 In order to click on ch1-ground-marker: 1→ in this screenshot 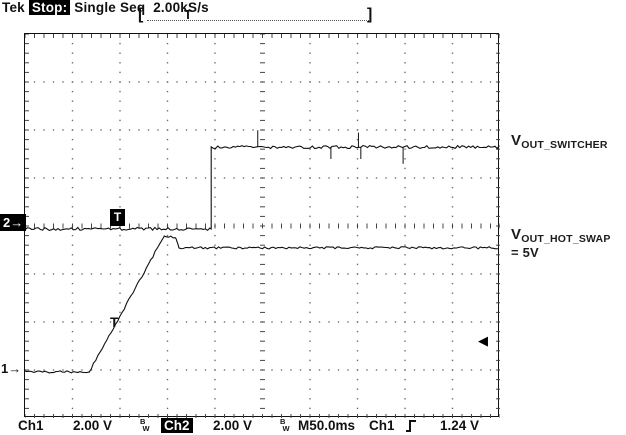, I will do `click(11, 368)`.